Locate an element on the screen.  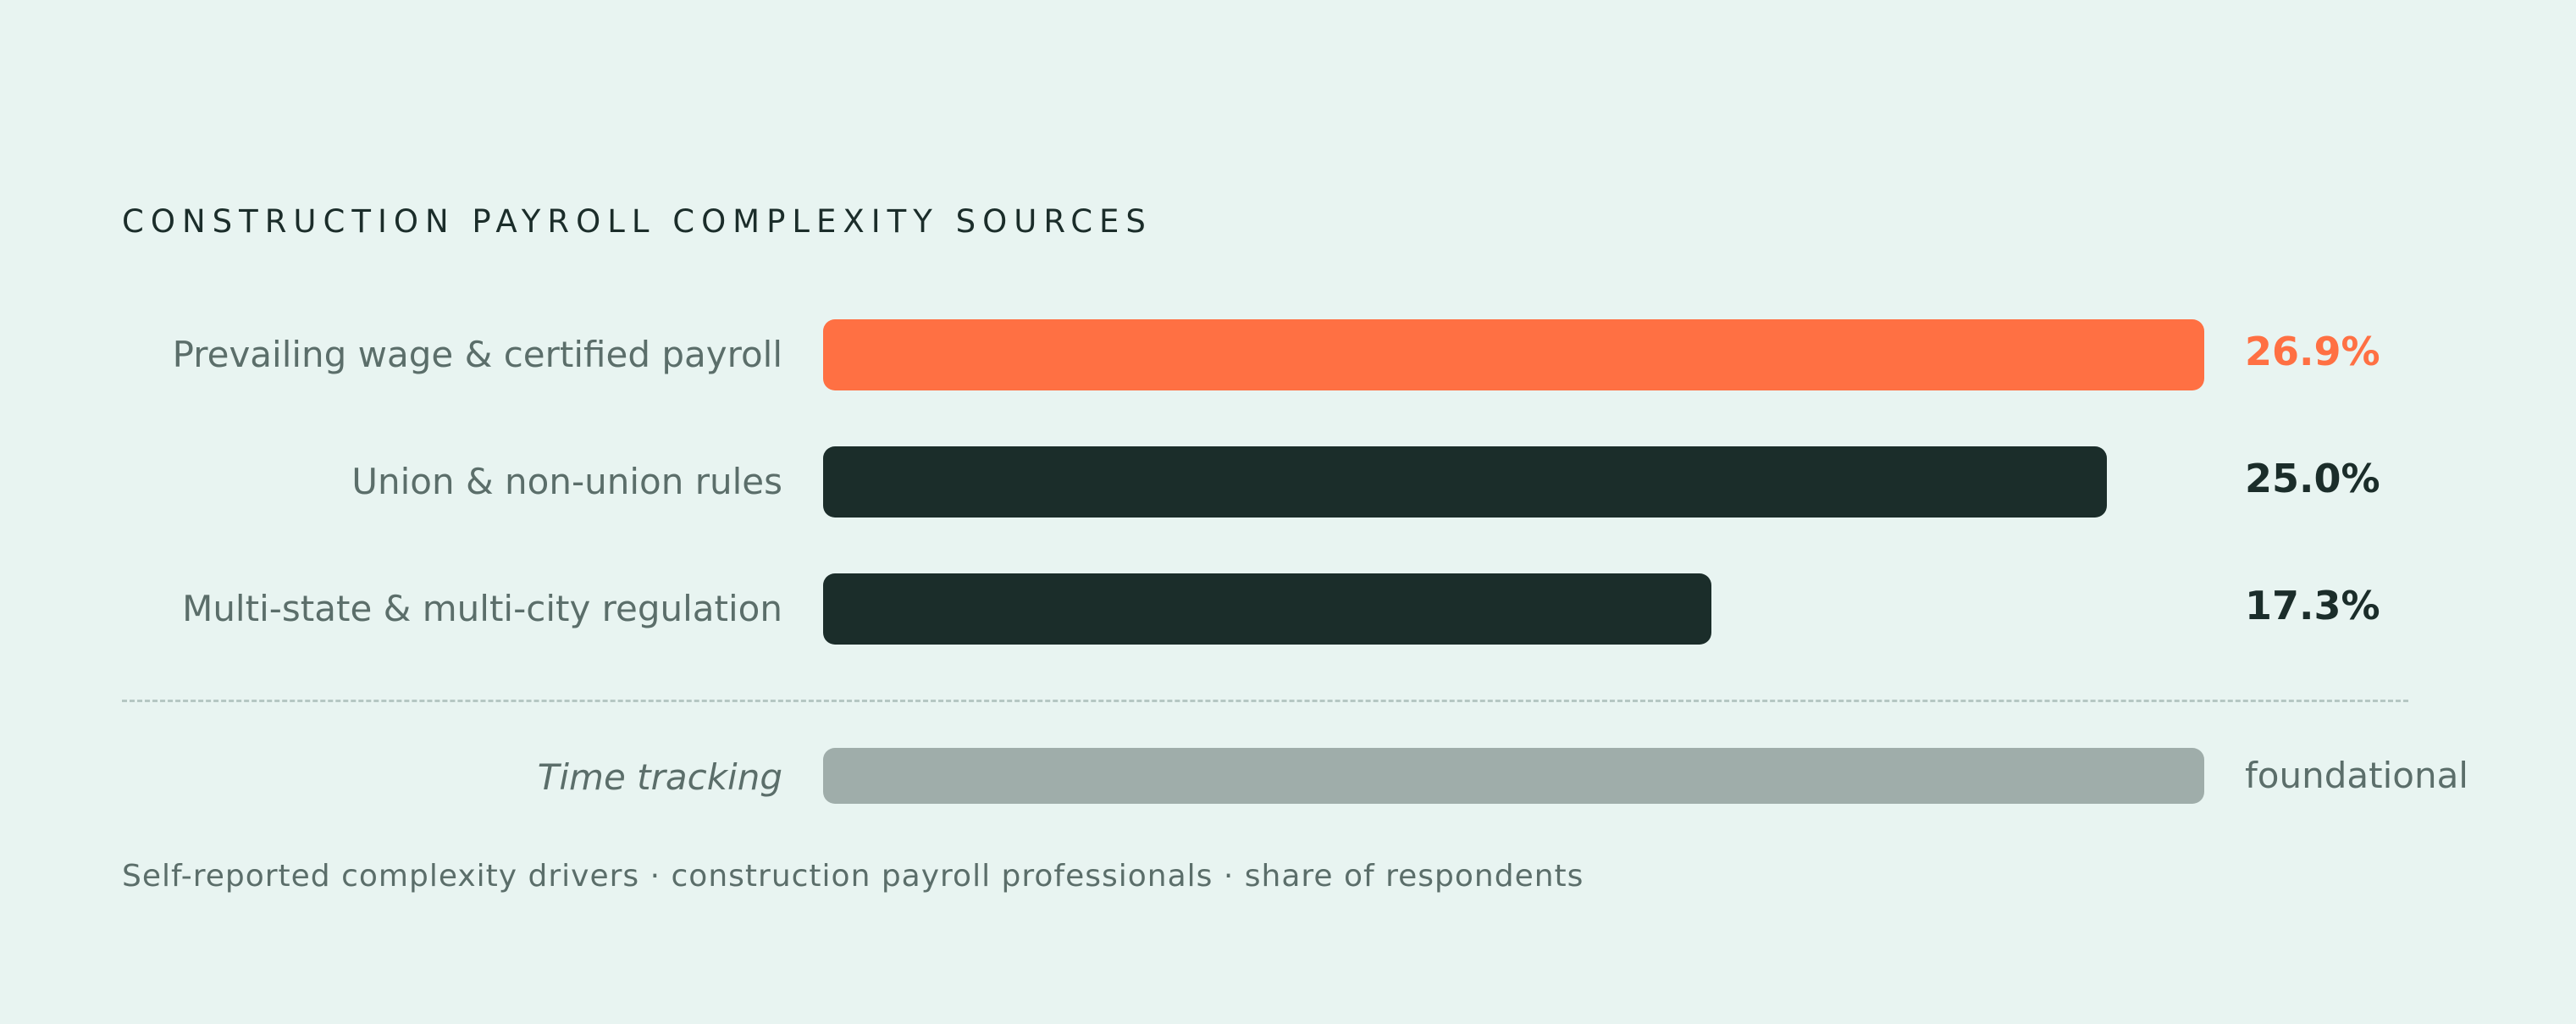
value-label: 26.9% is located at coordinates (2312, 351).